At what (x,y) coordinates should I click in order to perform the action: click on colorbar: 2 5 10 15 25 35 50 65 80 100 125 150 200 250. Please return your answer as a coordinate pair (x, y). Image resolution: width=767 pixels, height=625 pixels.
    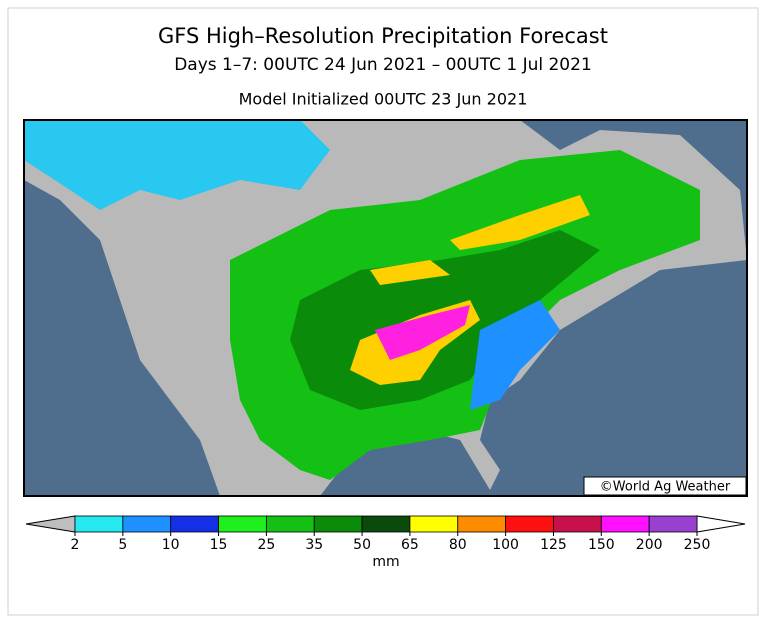
    Looking at the image, I should click on (385, 534).